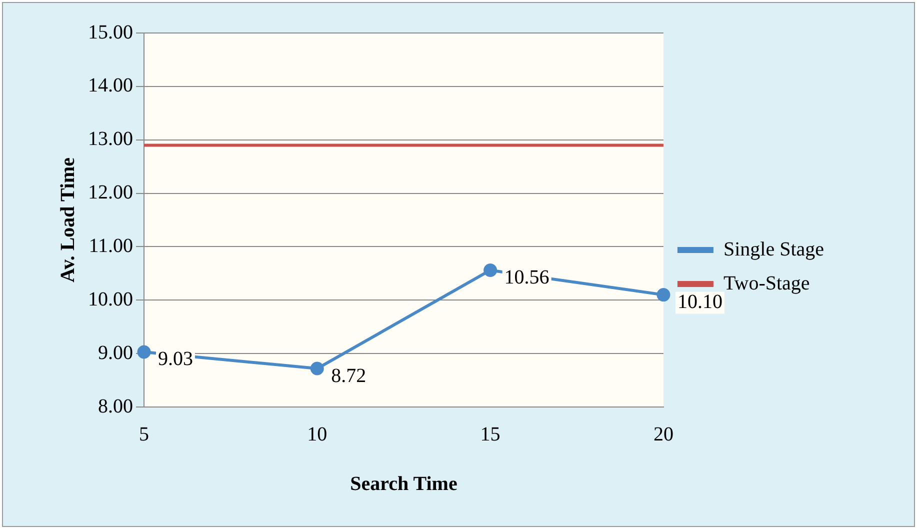 The image size is (917, 529). I want to click on data-label: 10.10, so click(699, 302).